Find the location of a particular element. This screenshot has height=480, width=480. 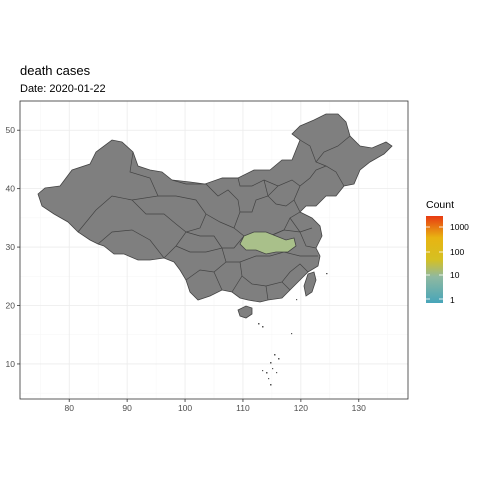

y-tick-label: 30 is located at coordinates (11, 247).